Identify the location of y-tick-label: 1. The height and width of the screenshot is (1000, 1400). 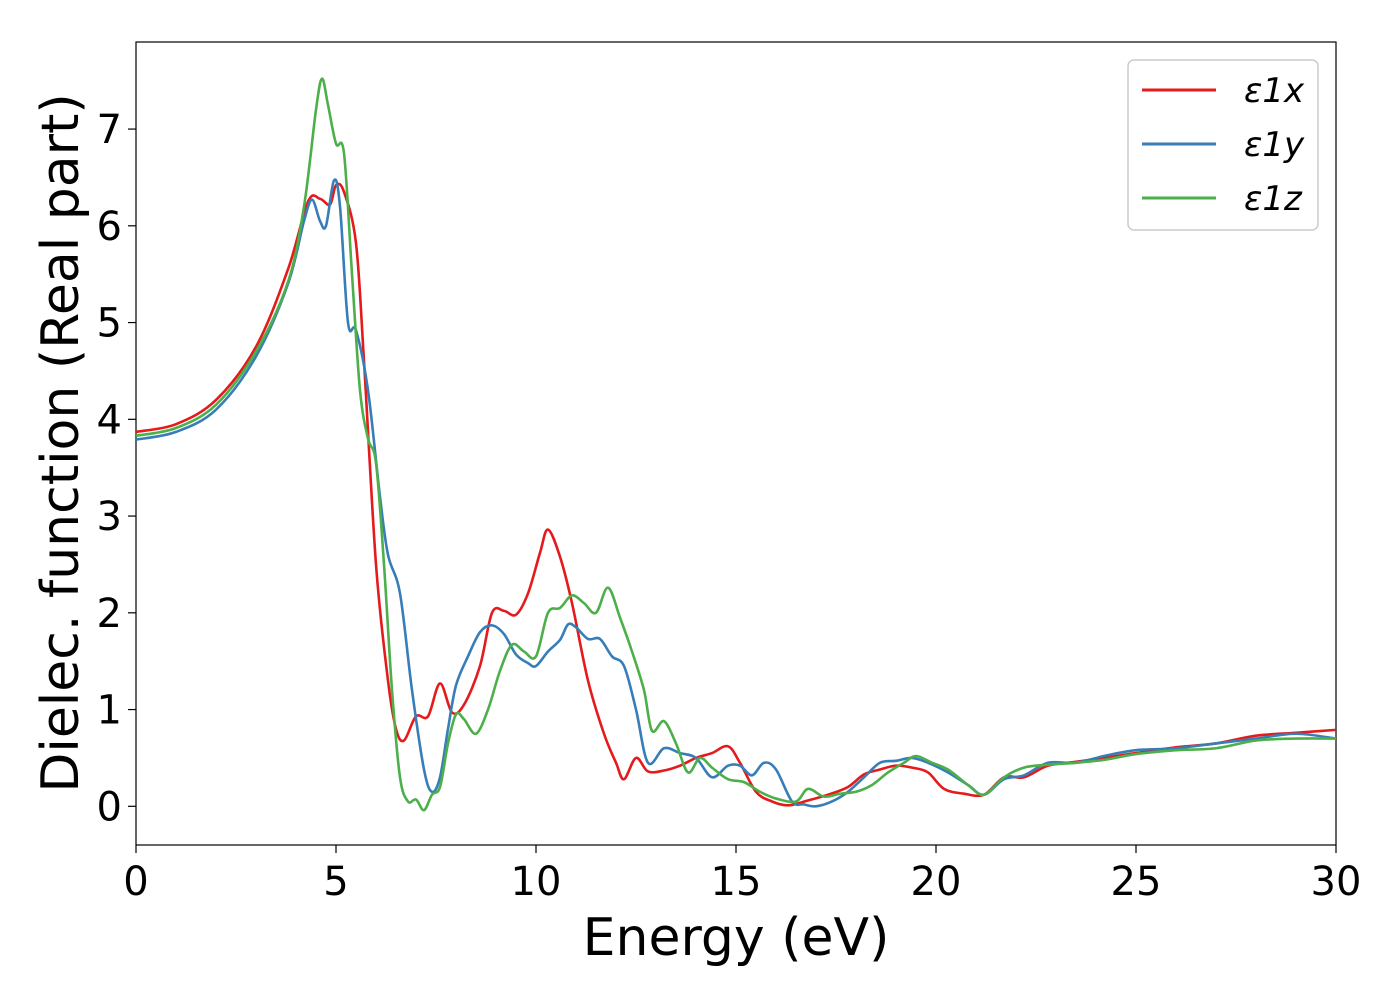
(109, 711).